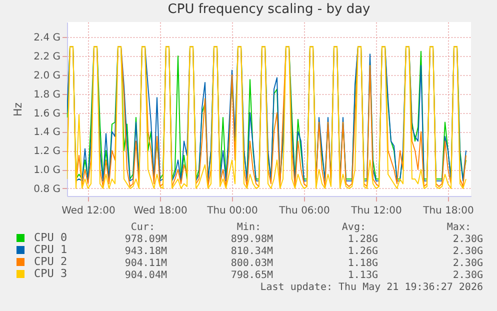 This screenshot has height=311, width=497. I want to click on y-tick-label: 1.6 G, so click(47, 114).